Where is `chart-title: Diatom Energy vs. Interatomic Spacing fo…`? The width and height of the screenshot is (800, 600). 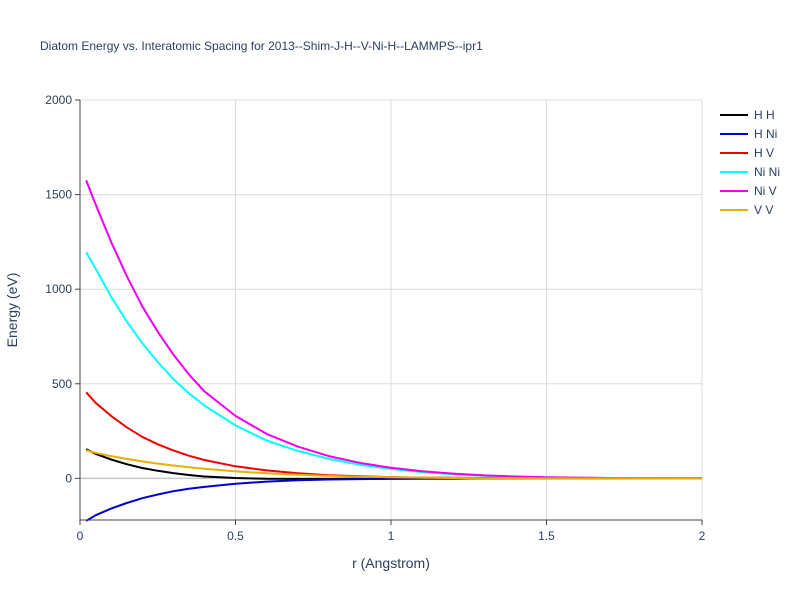 chart-title: Diatom Energy vs. Interatomic Spacing fo… is located at coordinates (261, 46).